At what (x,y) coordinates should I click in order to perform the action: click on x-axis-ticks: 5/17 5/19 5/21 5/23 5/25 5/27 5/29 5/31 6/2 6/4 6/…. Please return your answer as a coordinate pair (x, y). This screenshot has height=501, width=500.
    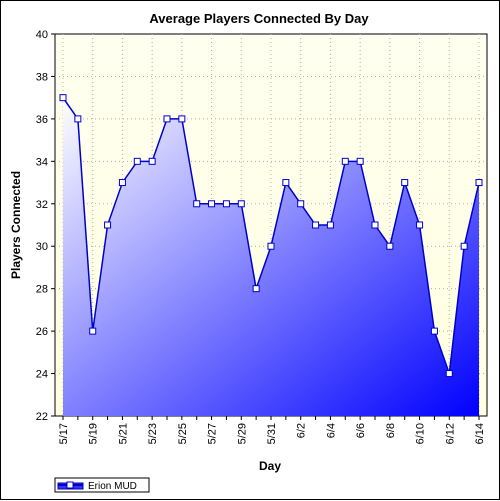
    Looking at the image, I should click on (272, 430).